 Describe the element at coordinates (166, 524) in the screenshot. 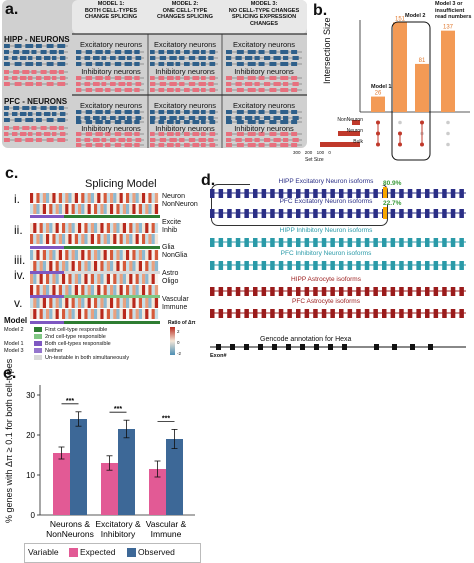

I see `e-xtick-label: Vascular &` at that location.